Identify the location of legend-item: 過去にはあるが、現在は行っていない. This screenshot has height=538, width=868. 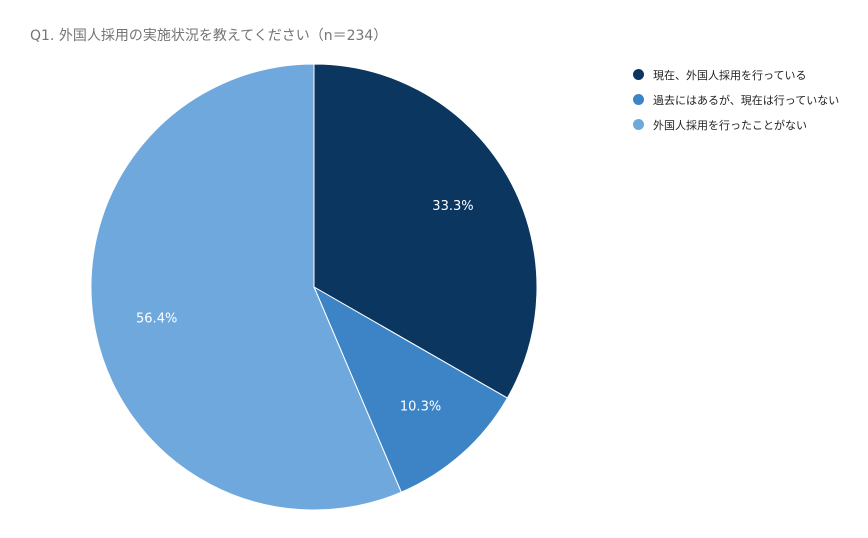
(736, 99).